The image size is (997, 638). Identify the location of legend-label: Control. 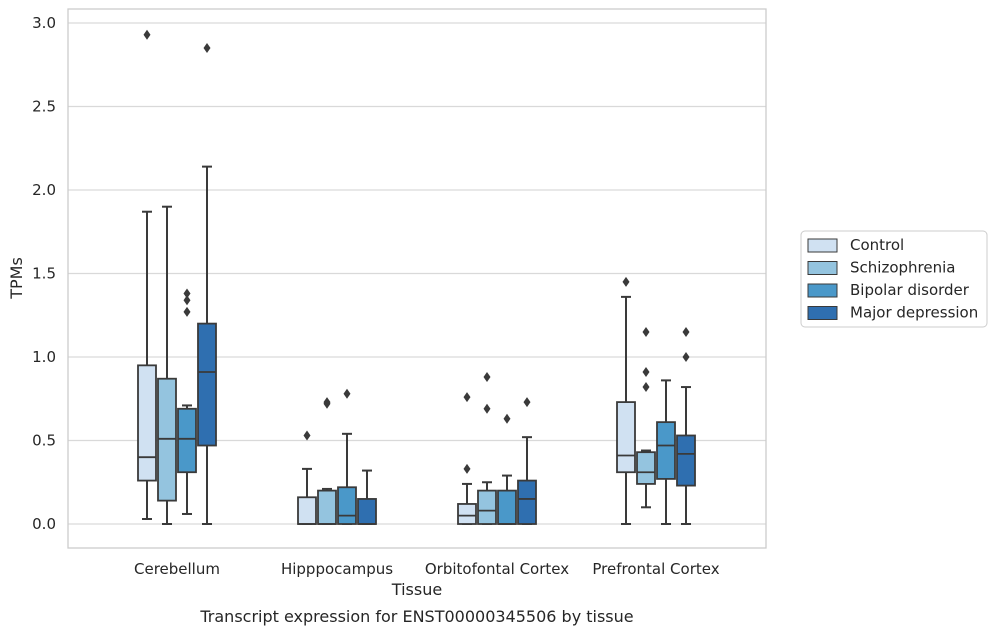
(877, 245).